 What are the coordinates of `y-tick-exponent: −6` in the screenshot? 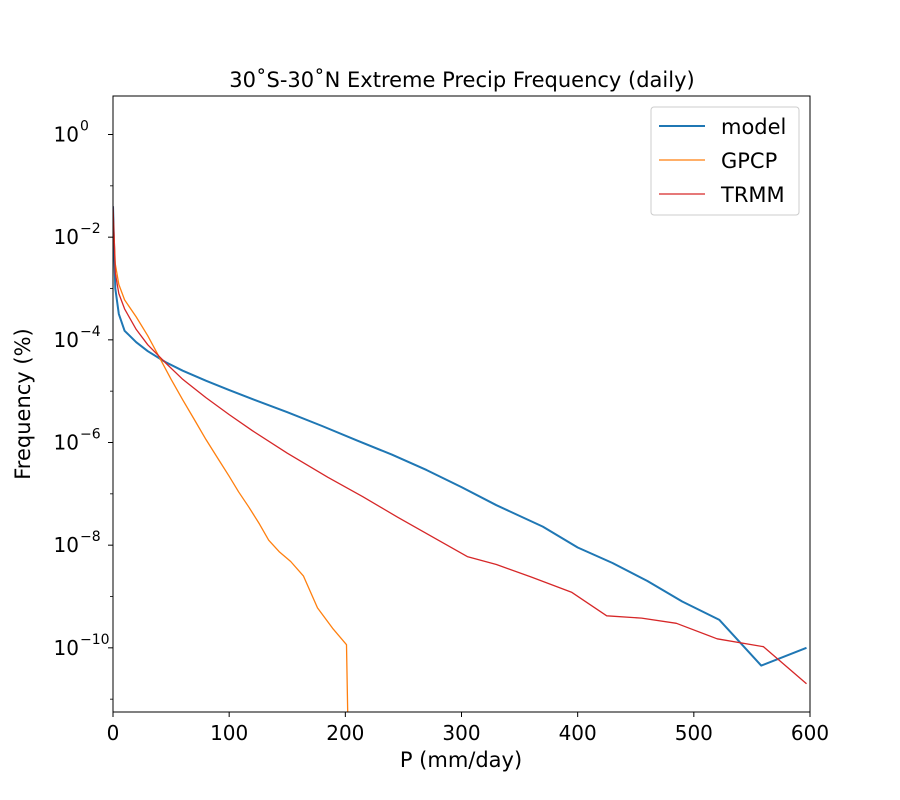 It's located at (90, 435).